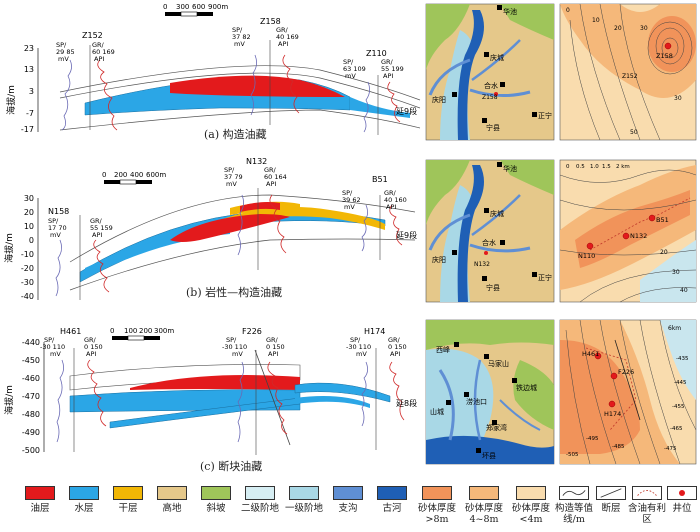 The height and width of the screenshot is (532, 700). Describe the element at coordinates (241, 37) in the screenshot. I see `svg-text: 37 82` at that location.